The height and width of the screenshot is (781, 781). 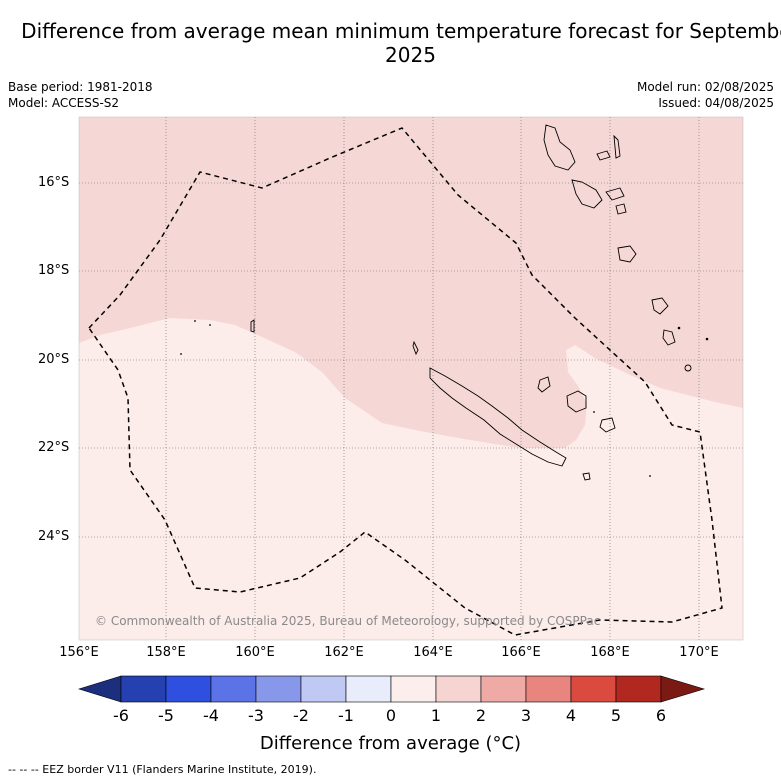 I want to click on epi-island, so click(x=621, y=209).